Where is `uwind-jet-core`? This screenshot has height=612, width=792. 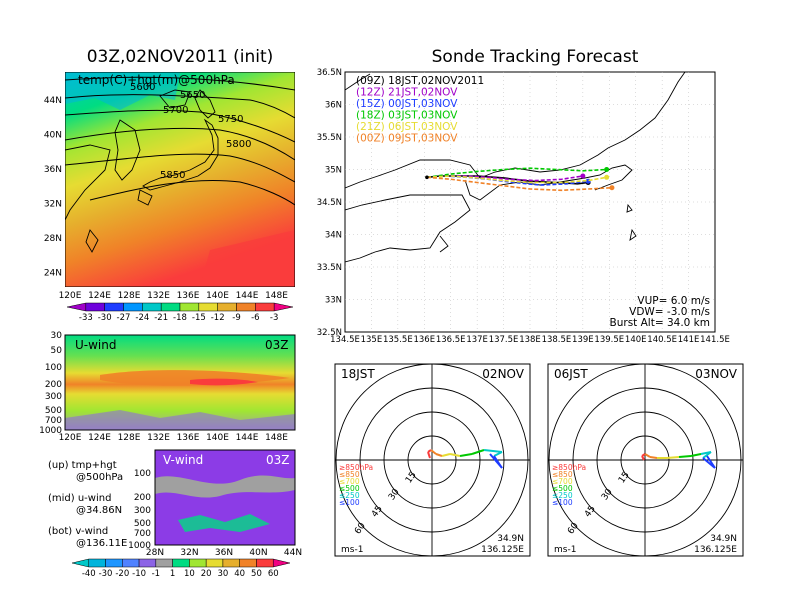
uwind-jet-core is located at coordinates (224, 382).